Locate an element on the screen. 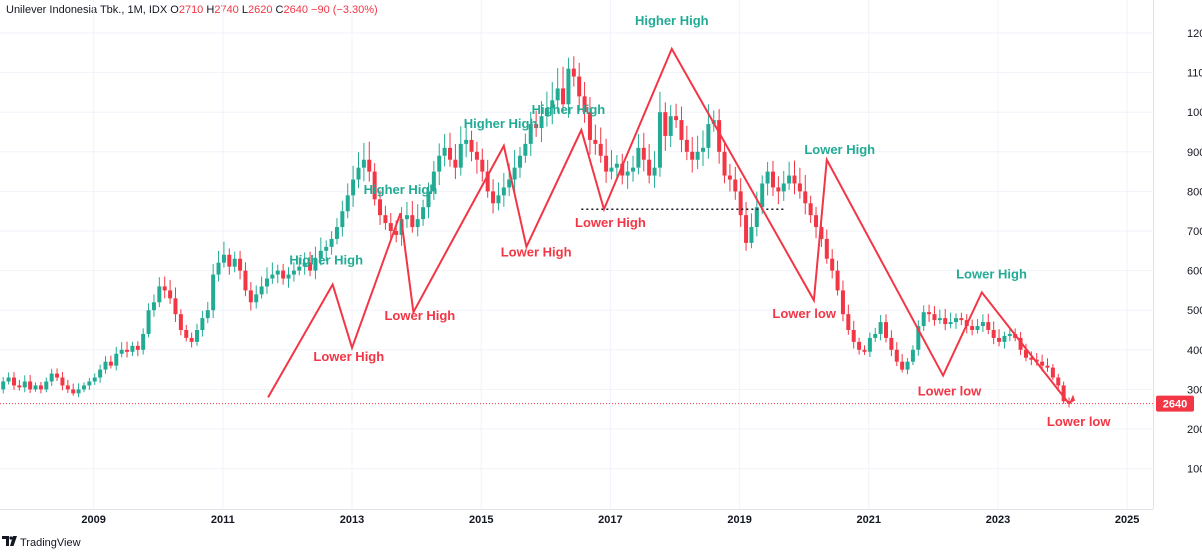 Image resolution: width=1202 pixels, height=552 pixels. time-tick-label: 2011 is located at coordinates (223, 520).